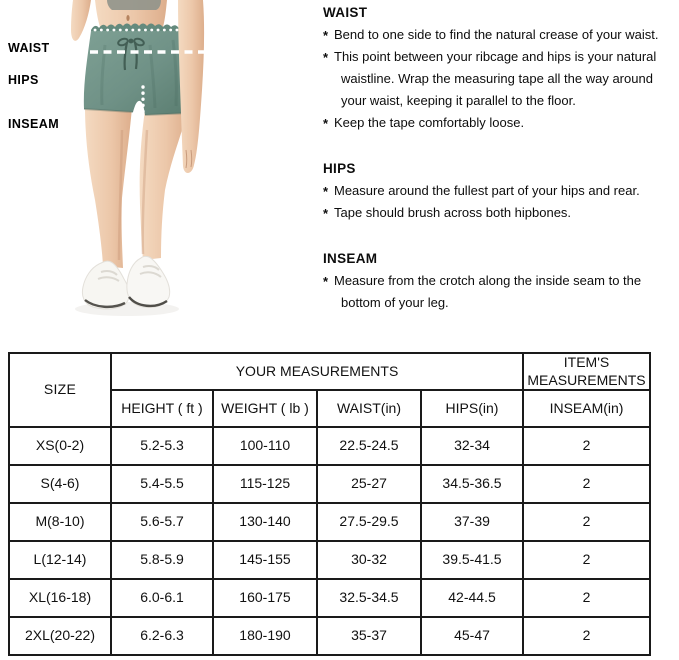 The height and width of the screenshot is (660, 679). Describe the element at coordinates (369, 446) in the screenshot. I see `waist-cell: 22.5-24.5` at that location.